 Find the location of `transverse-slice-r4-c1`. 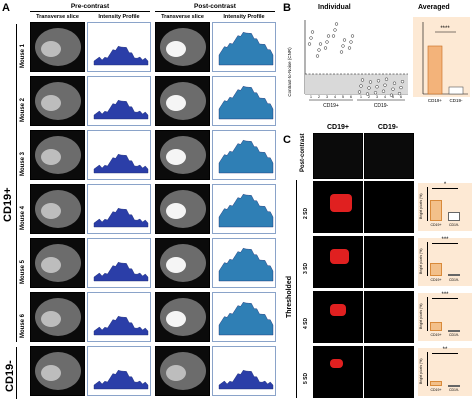

transverse-slice-r4-c1 is located at coordinates (57, 209).